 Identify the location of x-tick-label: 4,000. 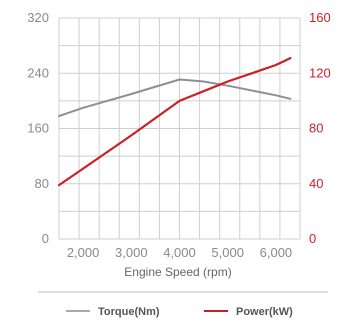
(179, 252).